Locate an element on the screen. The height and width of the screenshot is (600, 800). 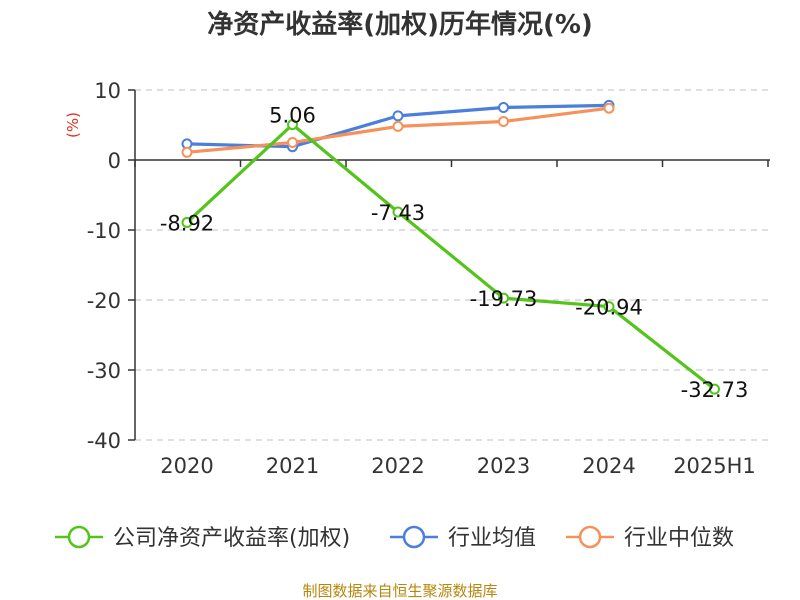
data-label: -32.73 is located at coordinates (715, 390).